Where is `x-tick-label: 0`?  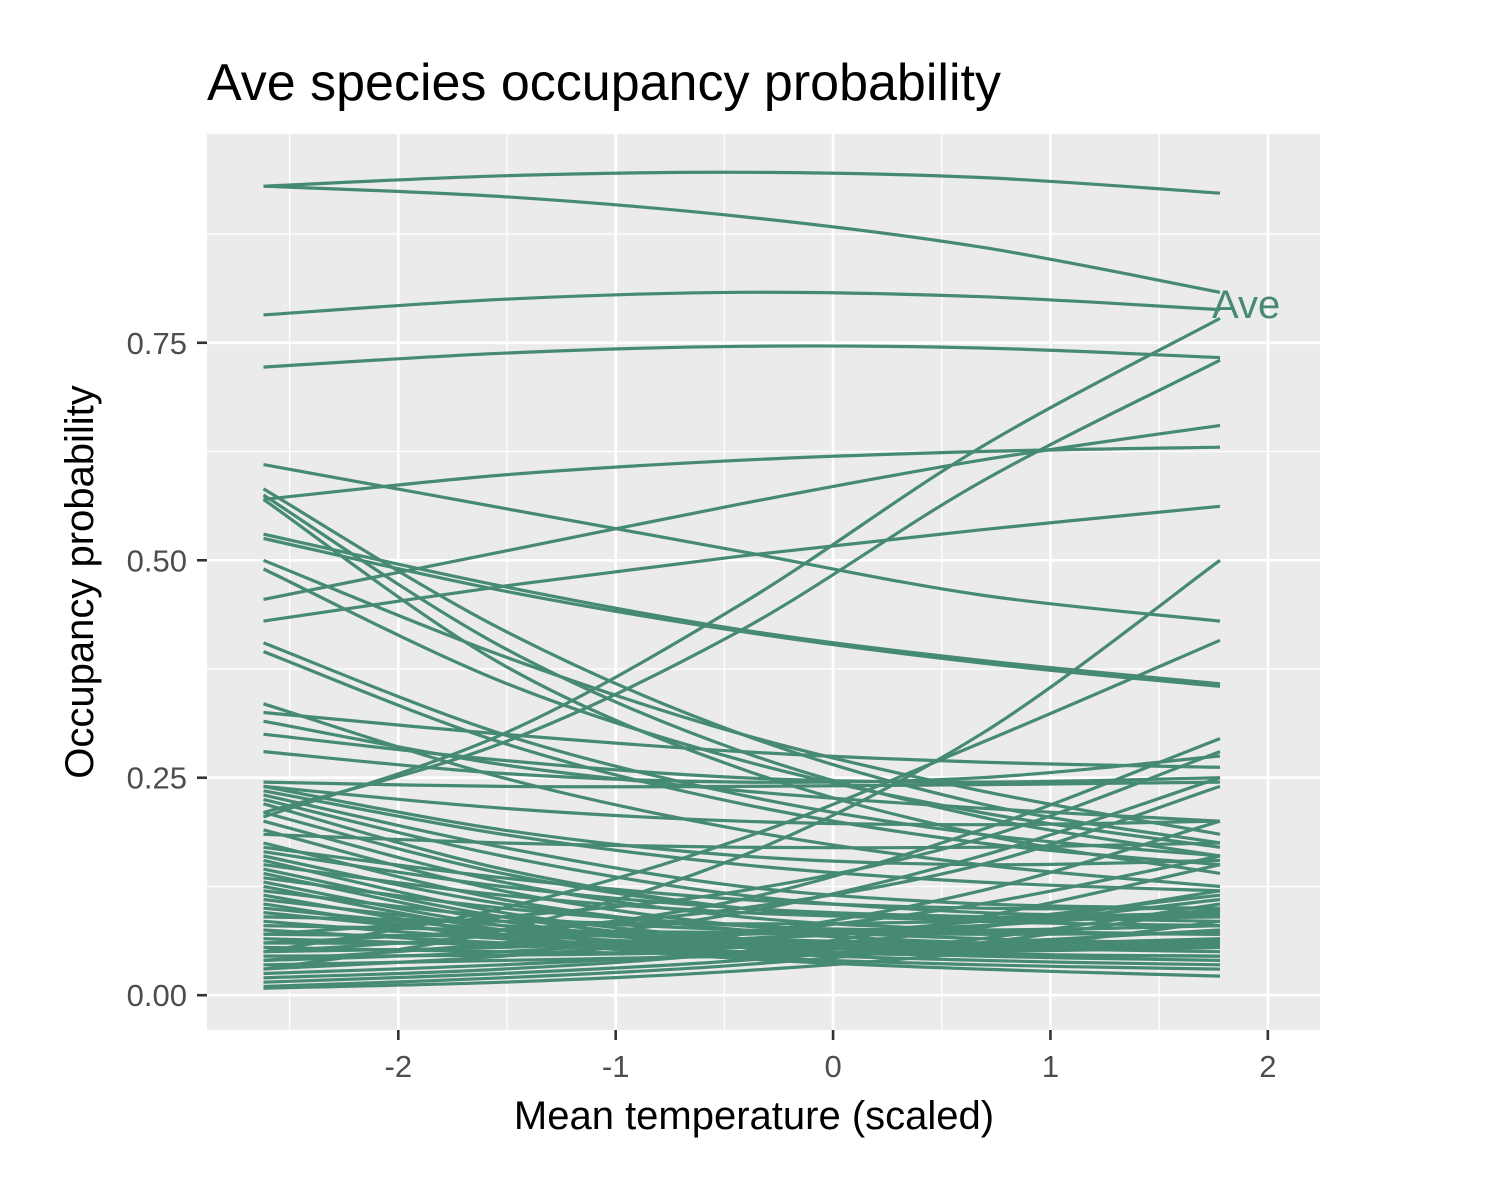 x-tick-label: 0 is located at coordinates (832, 1066).